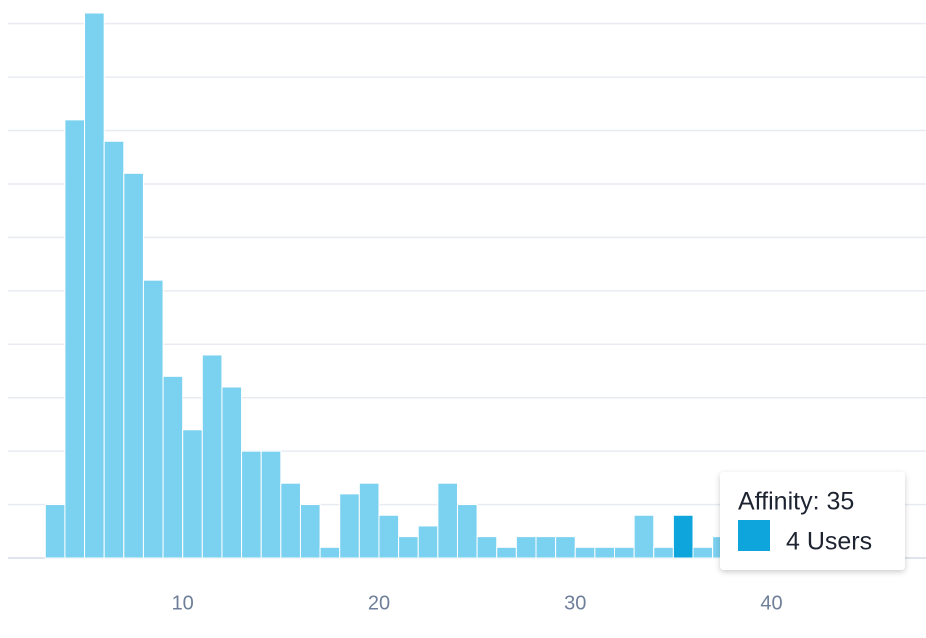 This screenshot has height=638, width=926. What do you see at coordinates (829, 542) in the screenshot?
I see `tooltip-label: 4 Users` at bounding box center [829, 542].